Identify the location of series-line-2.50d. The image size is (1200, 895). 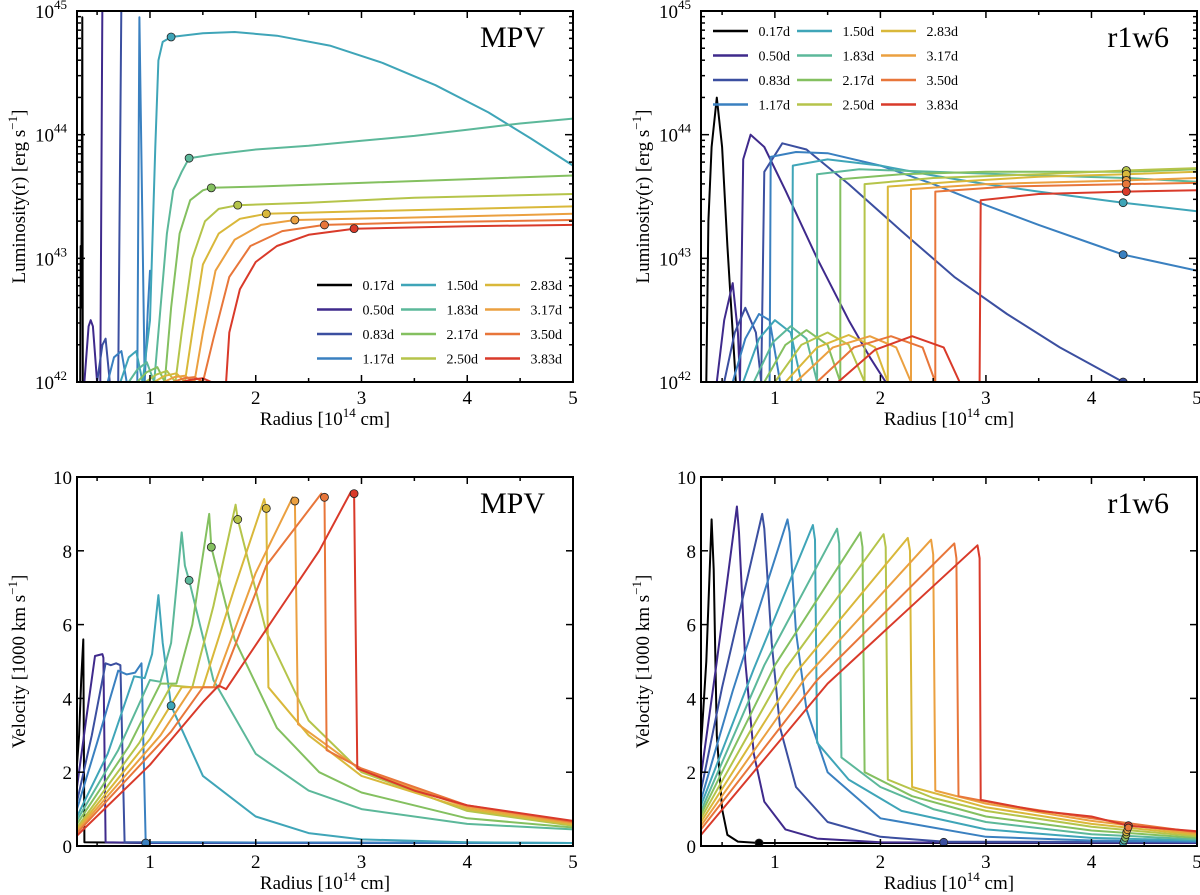
(985, 274).